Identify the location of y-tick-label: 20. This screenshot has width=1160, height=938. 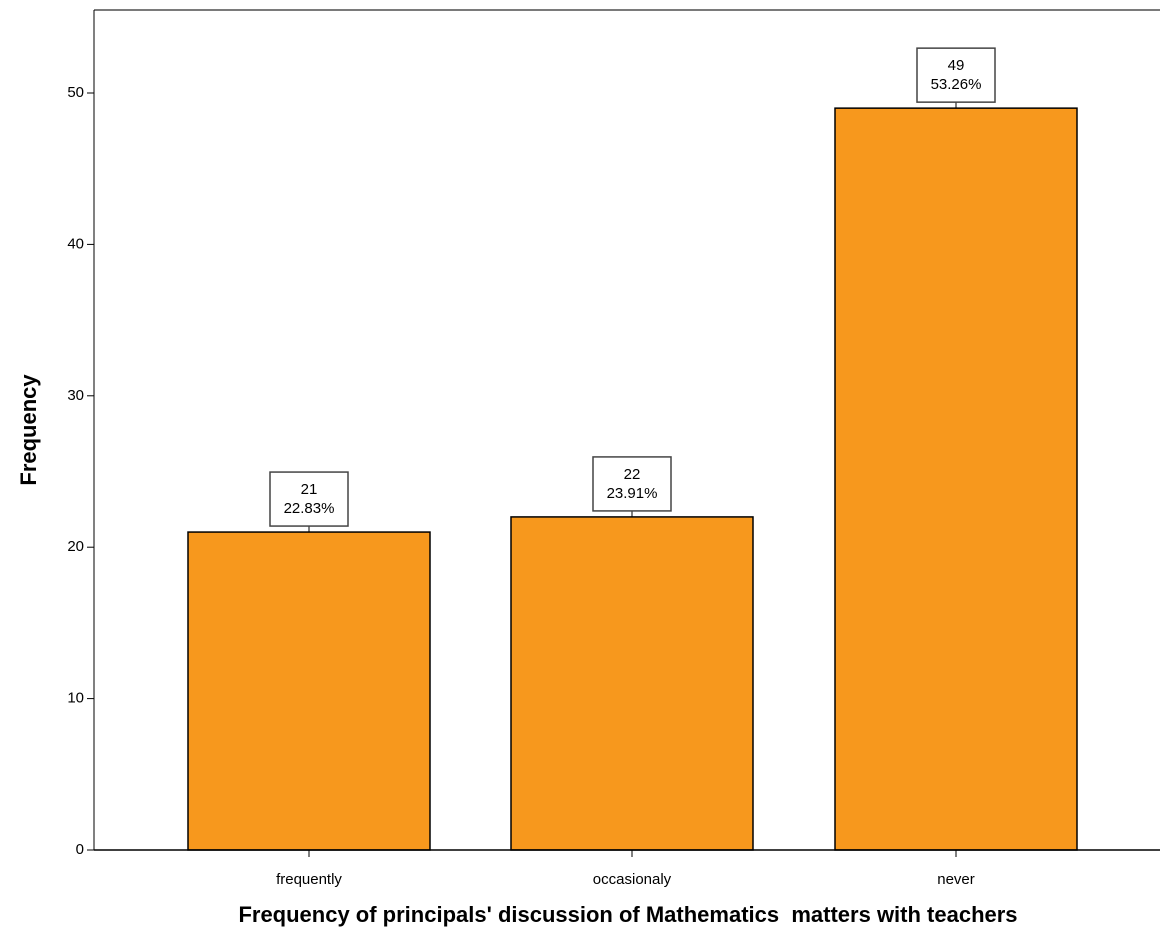
(75, 546).